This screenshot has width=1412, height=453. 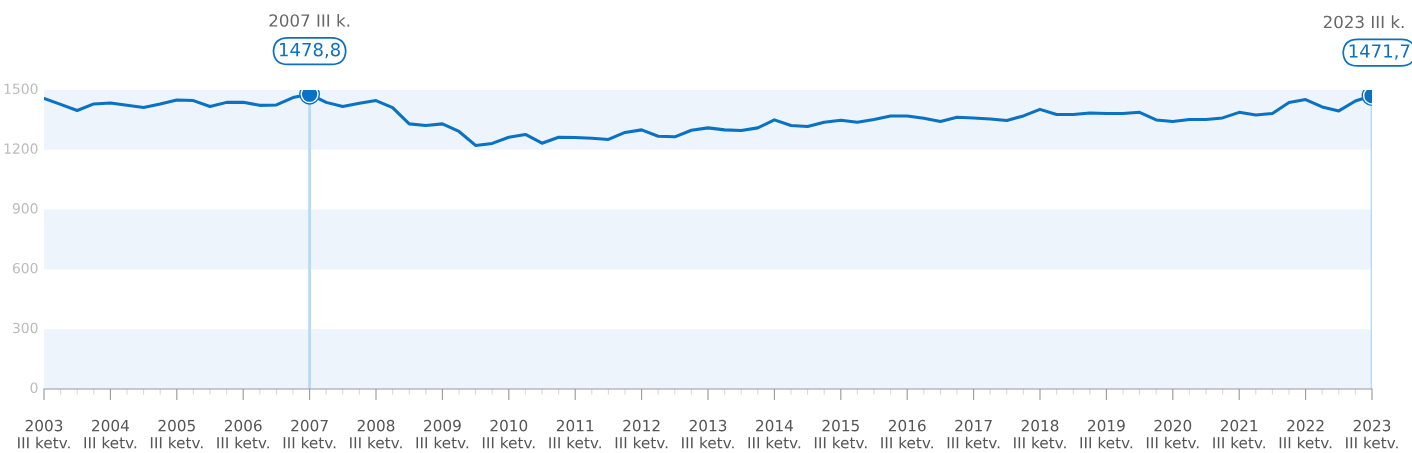 I want to click on x-tick-label: 2006 III ketv., so click(x=243, y=434).